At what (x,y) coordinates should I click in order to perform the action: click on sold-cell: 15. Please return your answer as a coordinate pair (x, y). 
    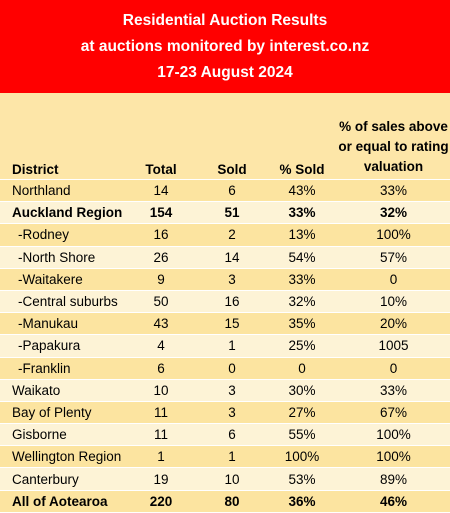
    Looking at the image, I should click on (232, 324).